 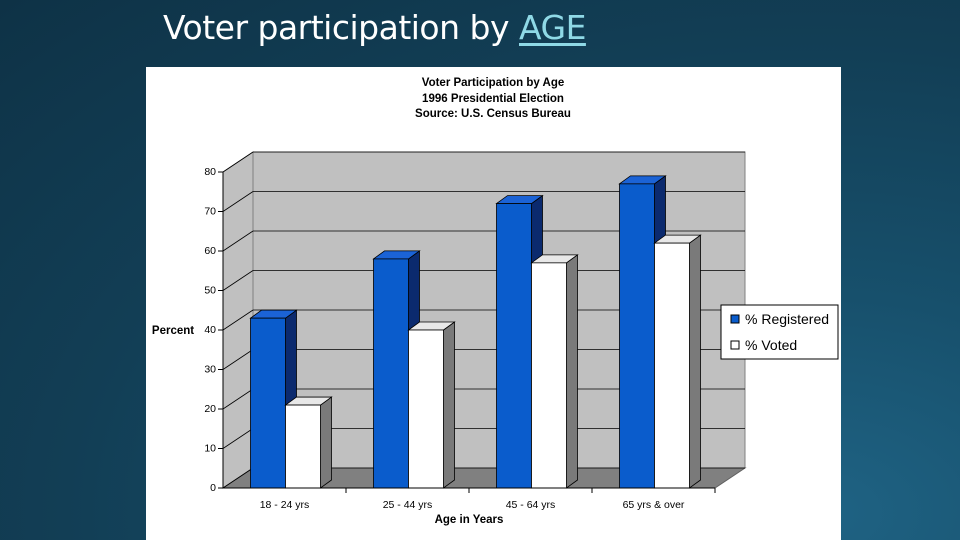 I want to click on y-tick-label-7: 70, so click(x=210, y=212).